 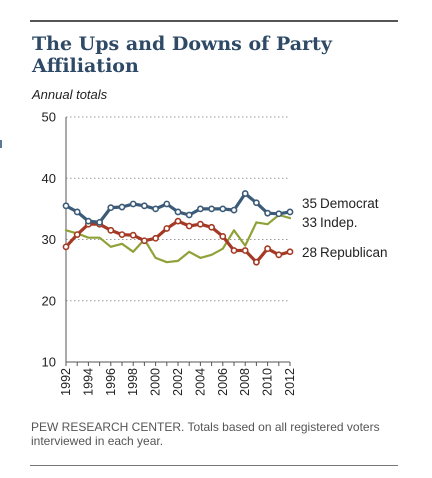 What do you see at coordinates (133, 382) in the screenshot?
I see `x-tick-label: 1998` at bounding box center [133, 382].